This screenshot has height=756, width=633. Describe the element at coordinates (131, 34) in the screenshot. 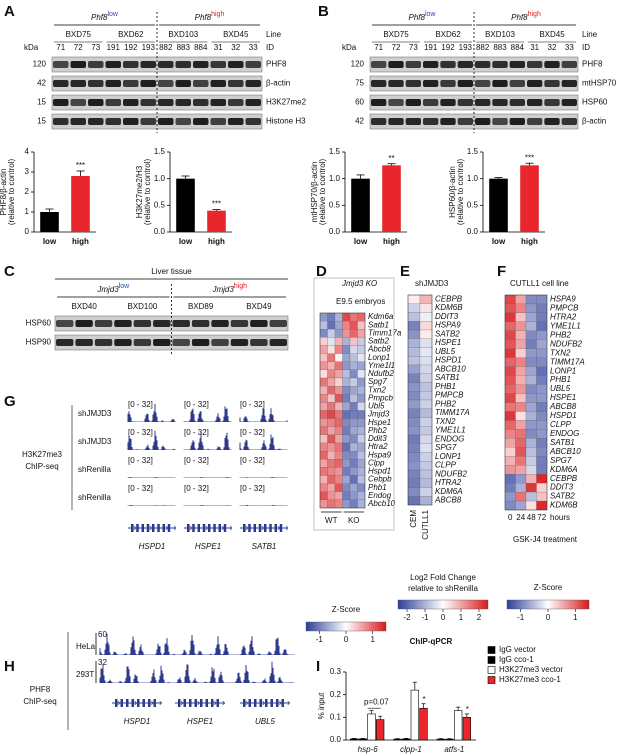

I see `line-name: BXD62` at that location.